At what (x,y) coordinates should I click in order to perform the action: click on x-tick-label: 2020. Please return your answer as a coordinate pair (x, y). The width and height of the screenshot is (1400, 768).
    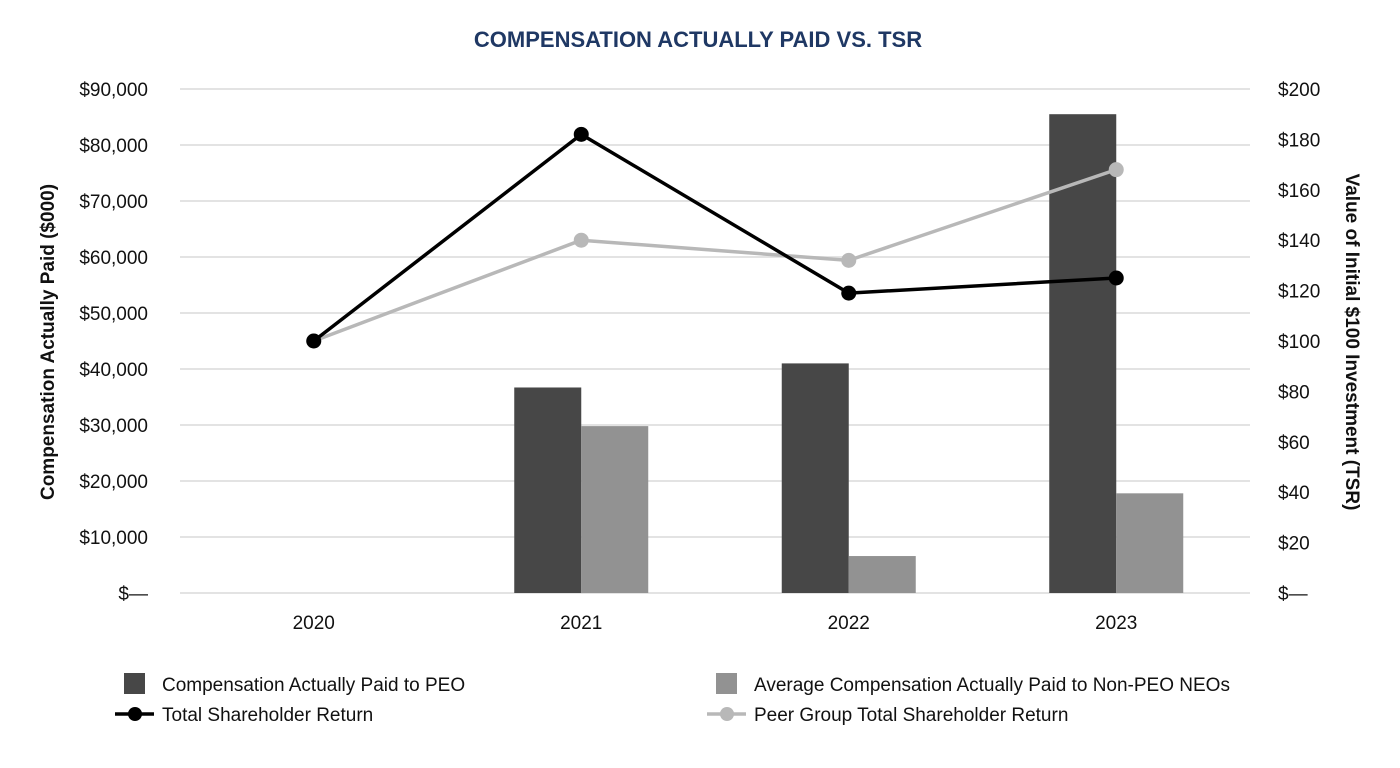
    Looking at the image, I should click on (314, 623).